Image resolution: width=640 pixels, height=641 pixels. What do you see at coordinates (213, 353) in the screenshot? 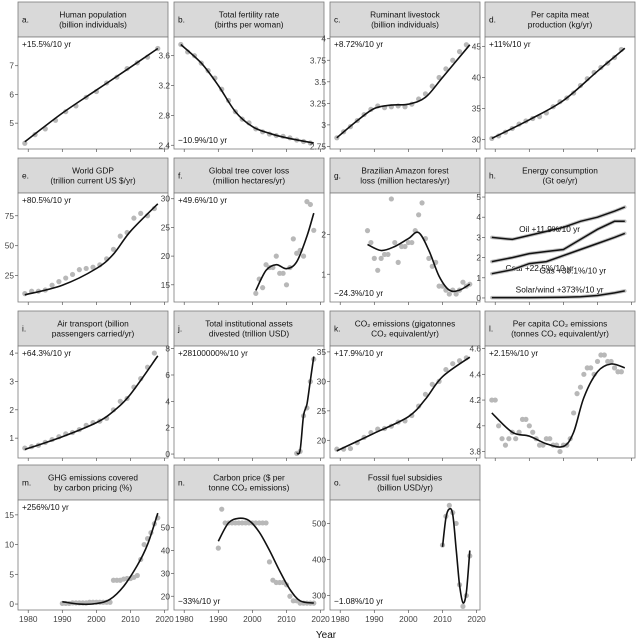
I see `trend-stat: +28100000%/10 yr` at bounding box center [213, 353].